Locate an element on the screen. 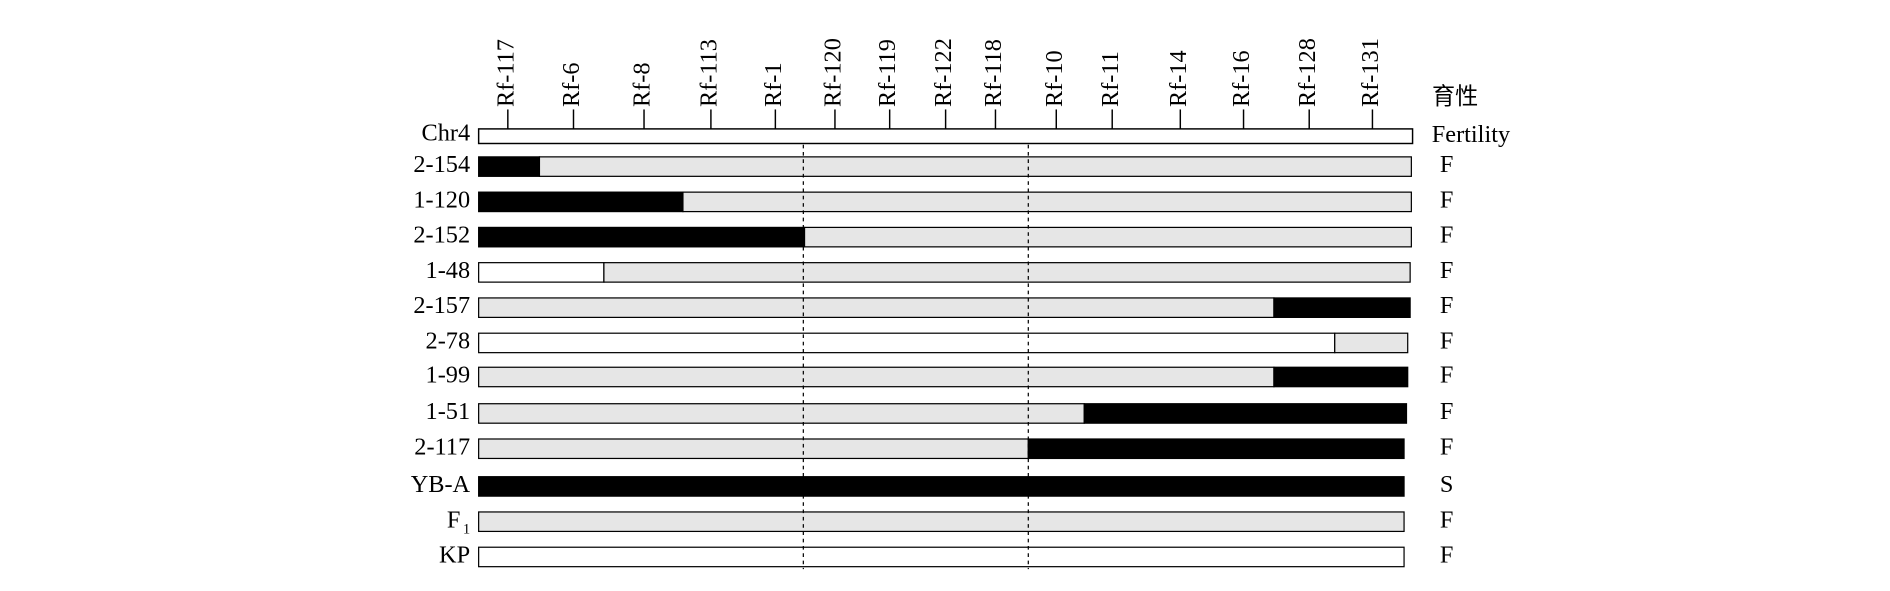  row-label: 2-117 is located at coordinates (442, 446).